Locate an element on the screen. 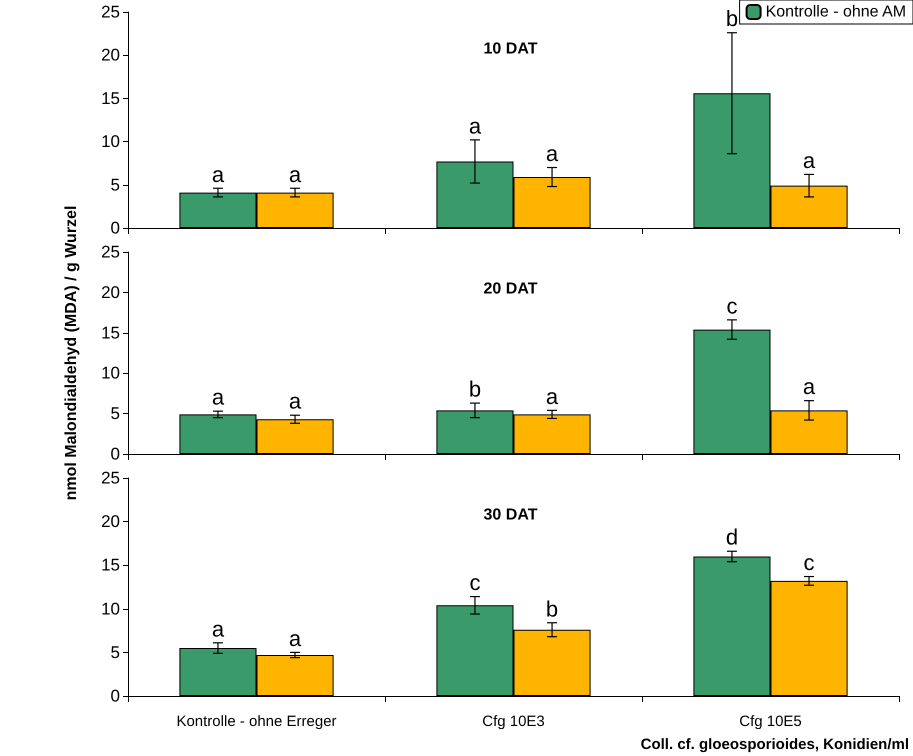  x-axis-title: Coll. cf. gloeosporioides, Konidien/ml is located at coordinates (775, 744).